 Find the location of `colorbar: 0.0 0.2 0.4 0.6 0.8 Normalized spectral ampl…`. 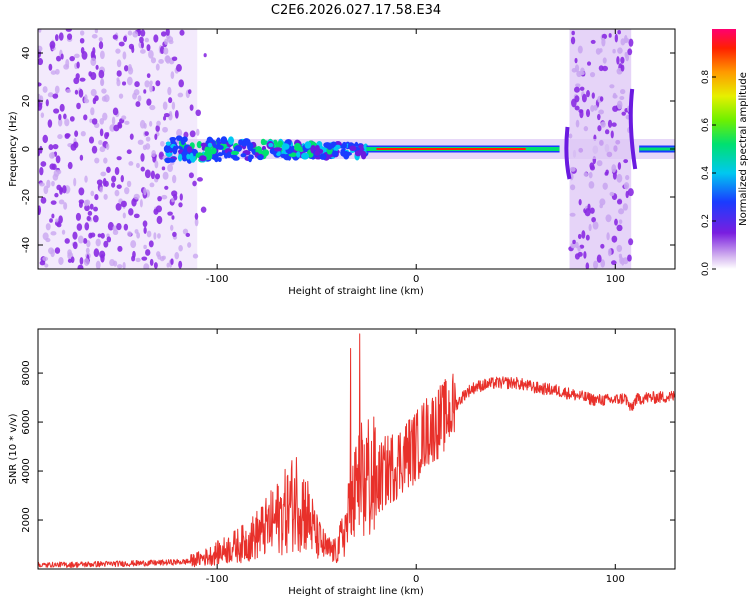

colorbar: 0.0 0.2 0.4 0.6 0.8 Normalized spectral ampl… is located at coordinates (725, 152).